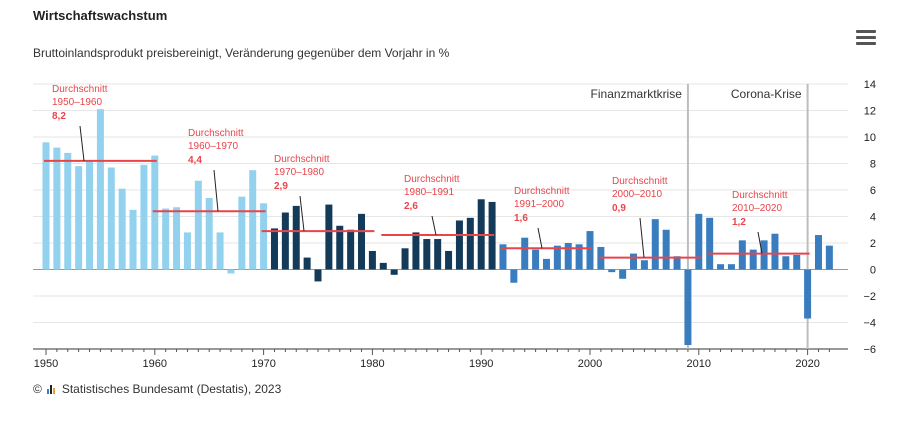 Image resolution: width=908 pixels, height=434 pixels. I want to click on average-value: 1,6, so click(521, 218).